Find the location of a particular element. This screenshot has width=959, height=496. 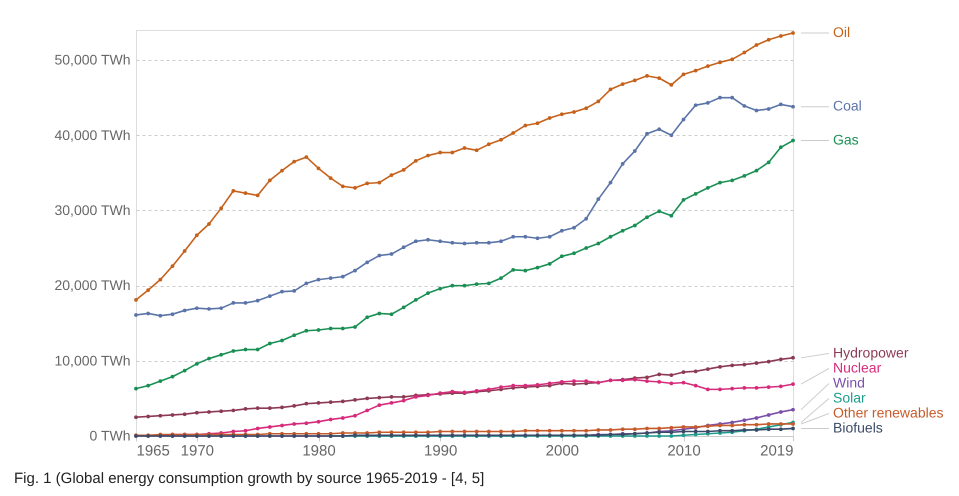

y-tick-label: 10,000 TWh is located at coordinates (92, 360).